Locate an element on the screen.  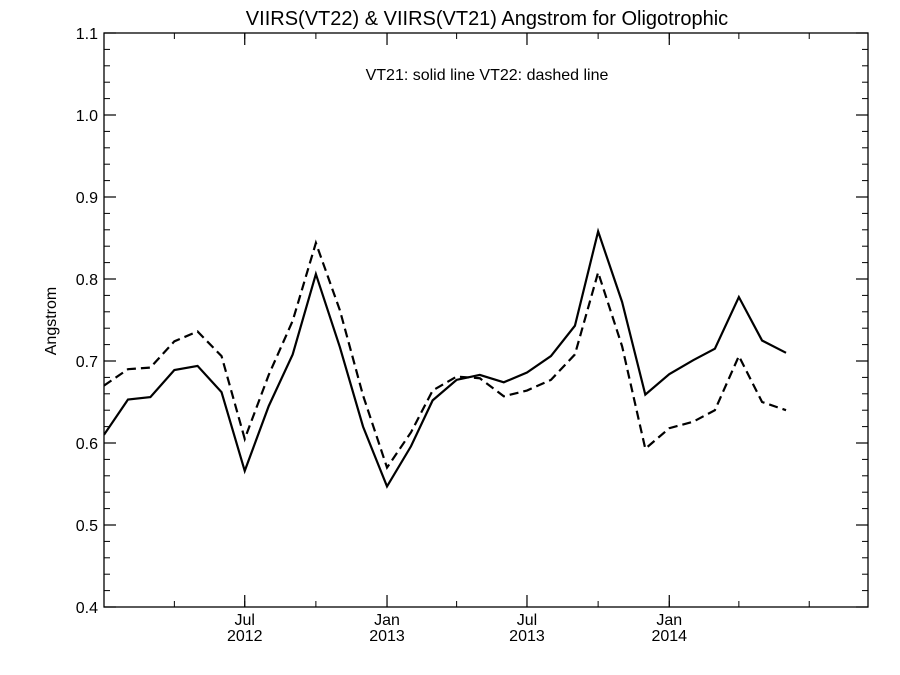
y-tick-label: 0.5 is located at coordinates (87, 526).